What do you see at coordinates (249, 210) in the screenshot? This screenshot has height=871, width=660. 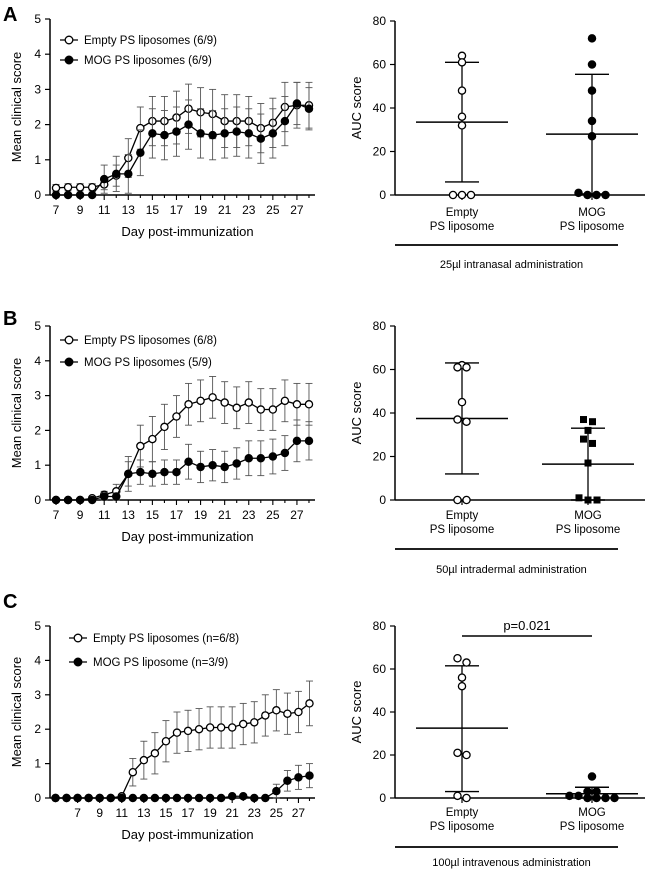 I see `x-tick-label: 23` at bounding box center [249, 210].